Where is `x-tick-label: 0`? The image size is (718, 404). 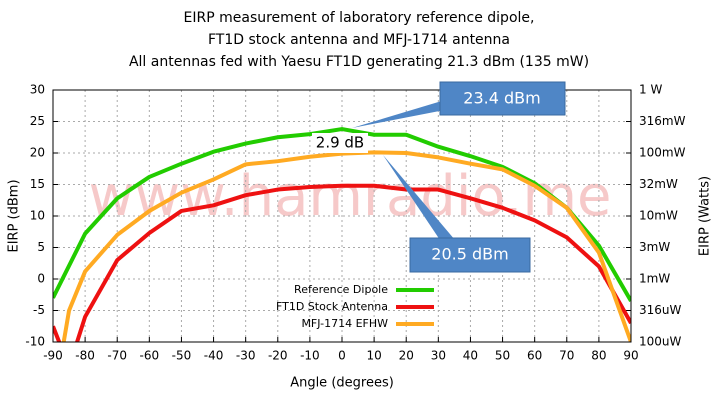
x-tick-label: 0 is located at coordinates (342, 356).